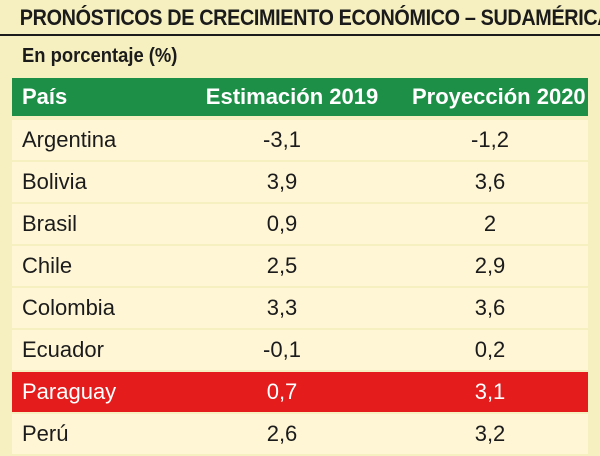  Describe the element at coordinates (490, 265) in the screenshot. I see `projection-2020-cell: 2,9` at that location.